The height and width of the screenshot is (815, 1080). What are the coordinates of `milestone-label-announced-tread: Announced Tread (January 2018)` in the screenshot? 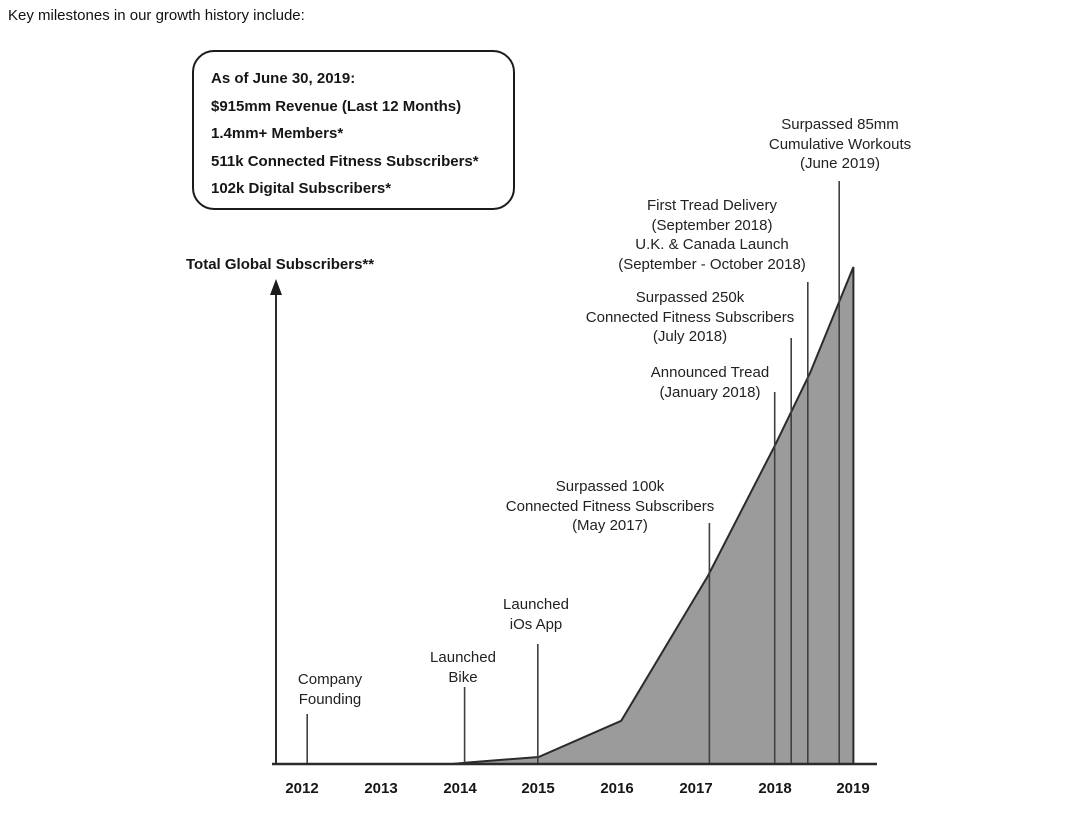 It's located at (710, 382).